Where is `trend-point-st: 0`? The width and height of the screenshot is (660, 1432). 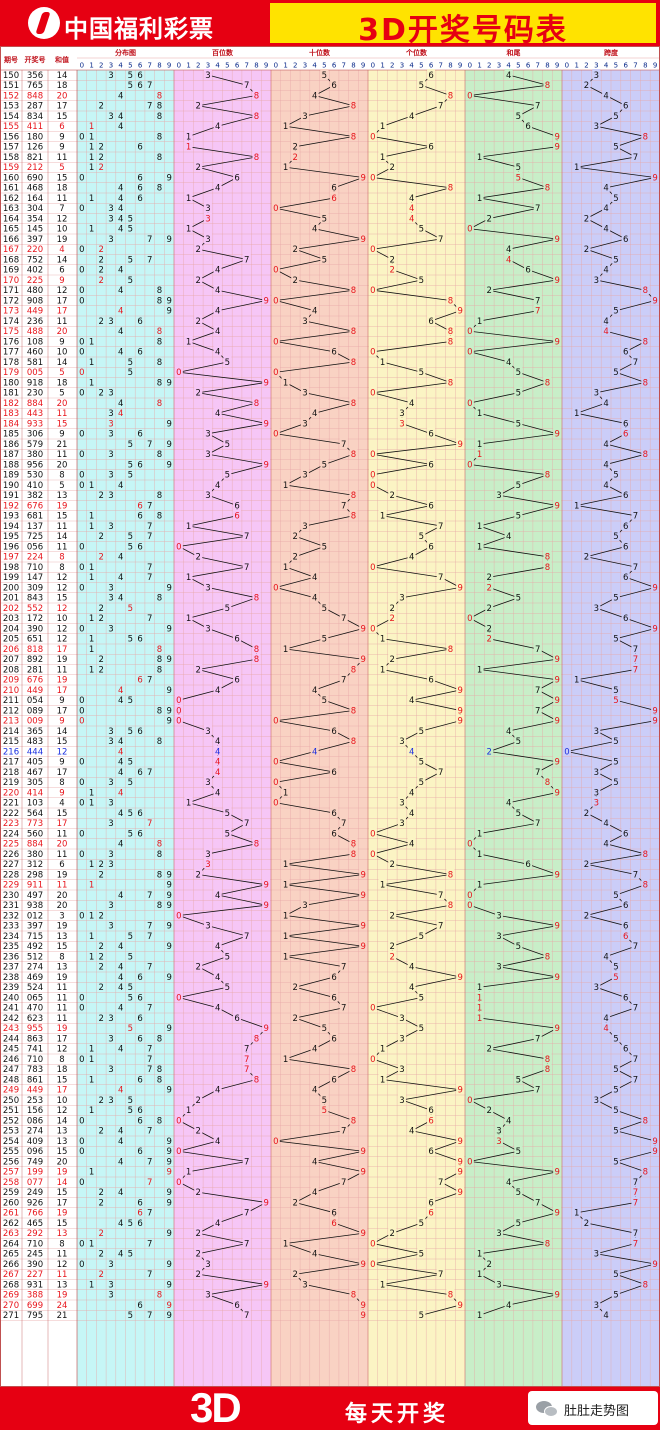 trend-point-st: 0 is located at coordinates (469, 845).